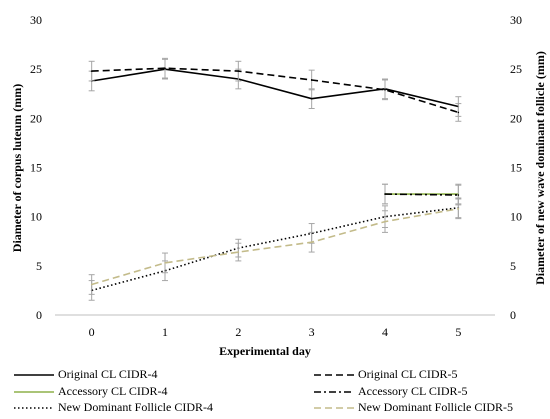 This screenshot has width=550, height=419. Describe the element at coordinates (17, 168) in the screenshot. I see `y-axis-title: Diameter of corpus luteum (mm)` at that location.